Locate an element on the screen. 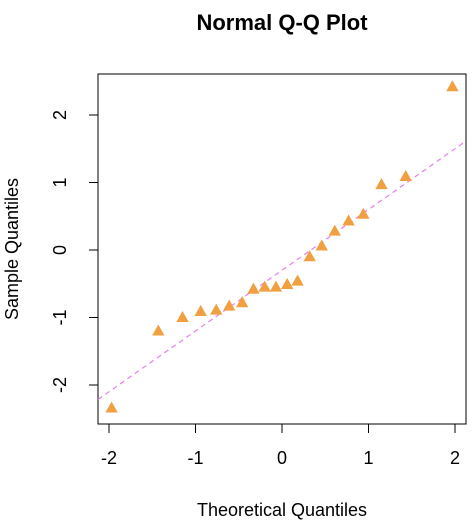  y-tick-label: 0 is located at coordinates (60, 250).